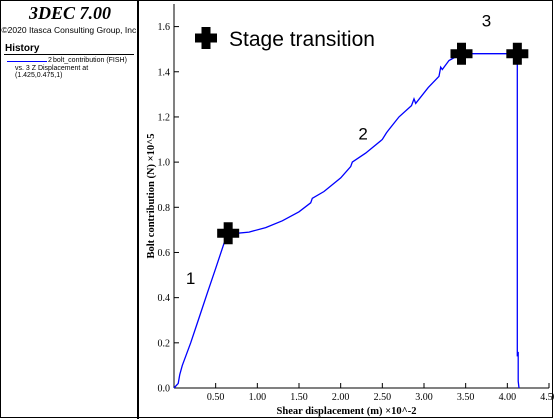  I want to click on legend-marker, so click(206, 38).